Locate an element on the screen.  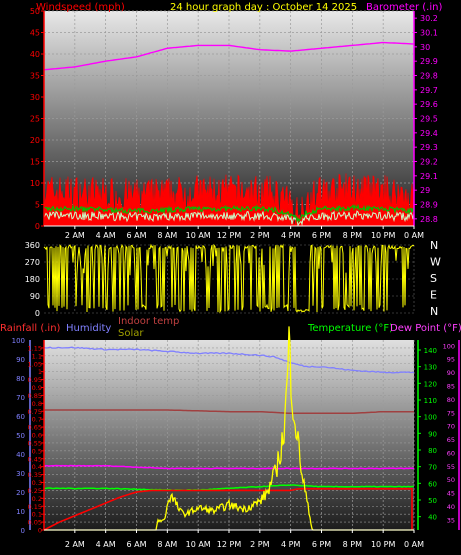
wind-direction-series is located at coordinates (229, 278).